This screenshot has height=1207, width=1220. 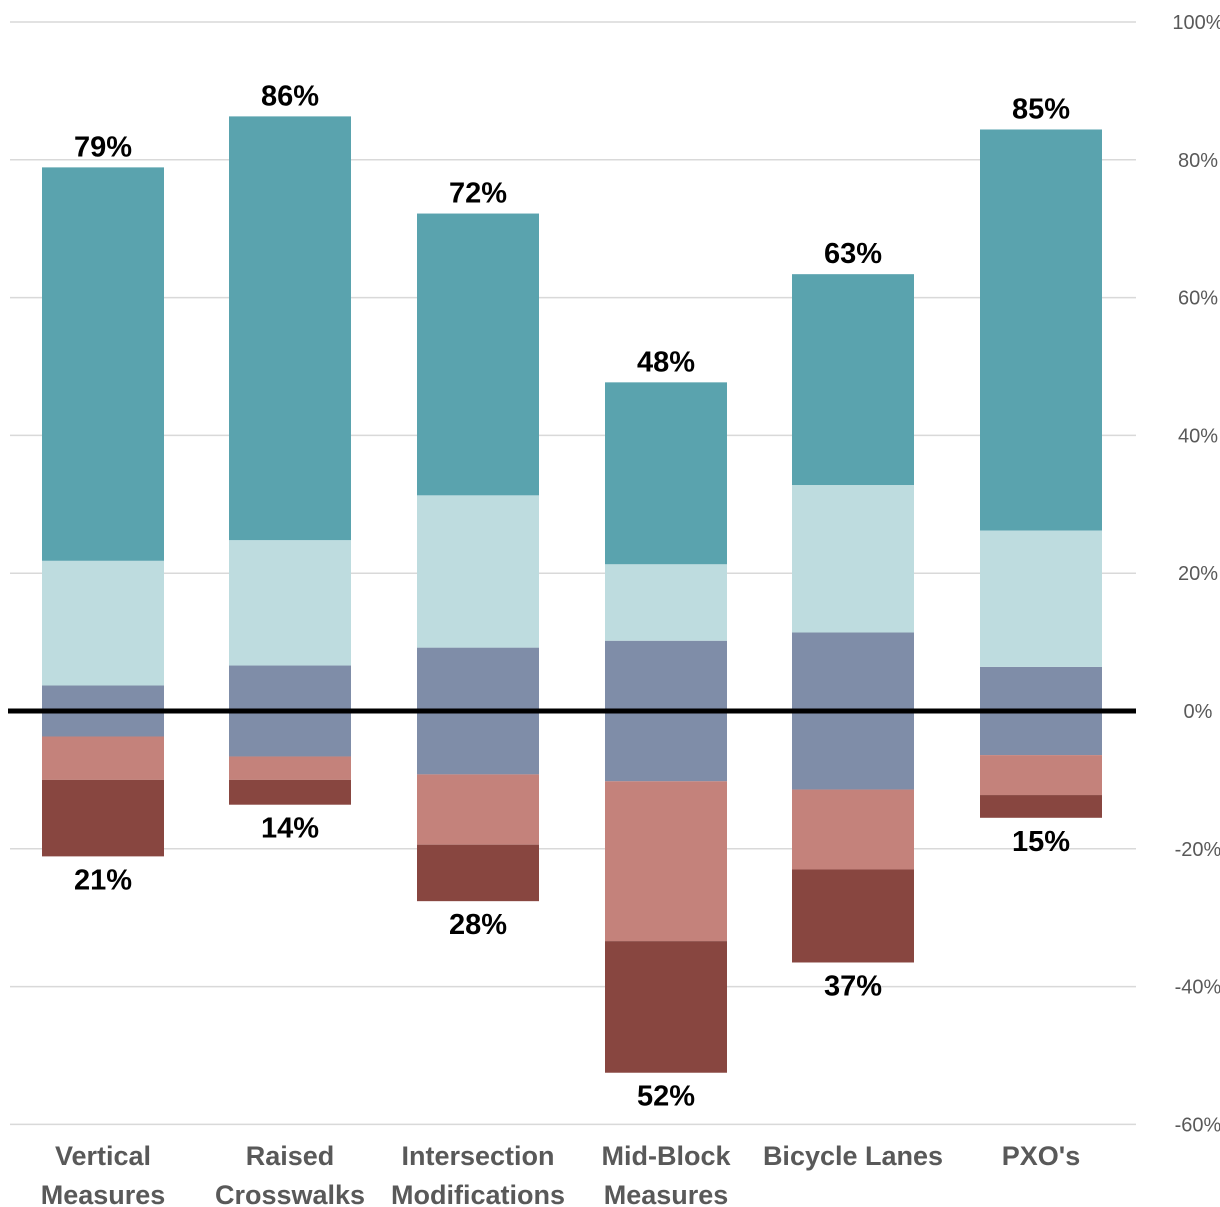 I want to click on negative-total-label: 15%, so click(x=1041, y=842).